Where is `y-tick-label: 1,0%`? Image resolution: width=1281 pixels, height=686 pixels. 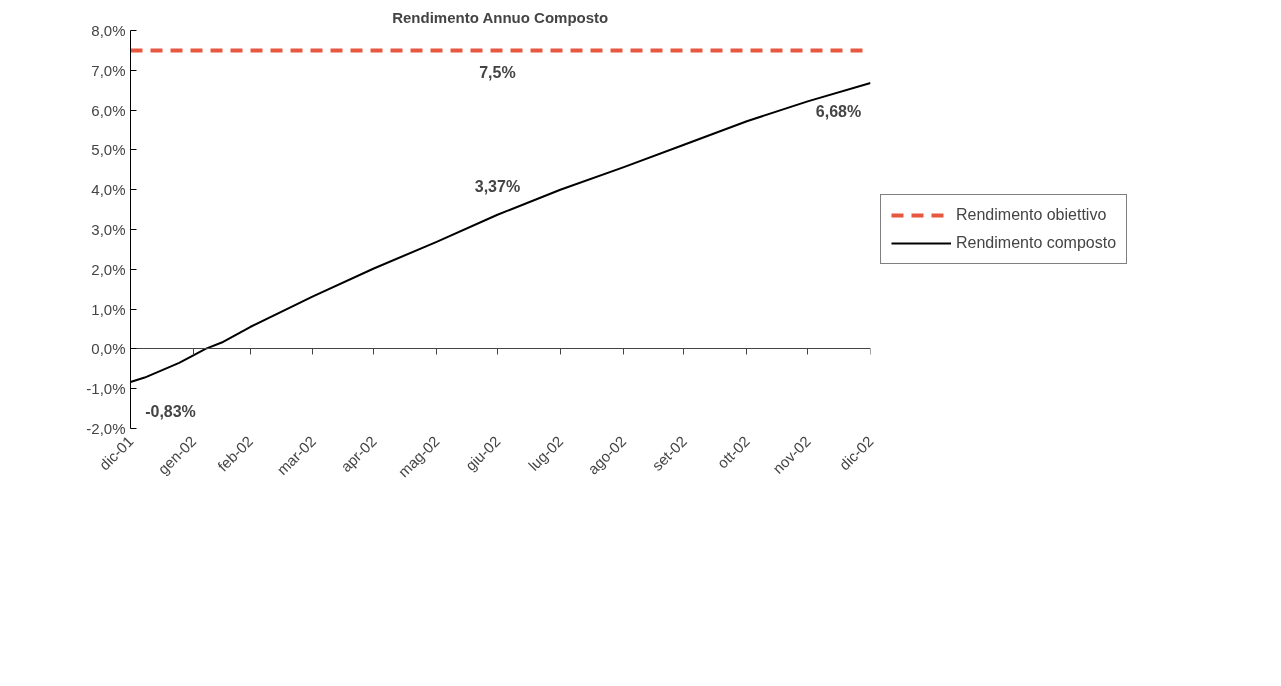
y-tick-label: 1,0% is located at coordinates (108, 309).